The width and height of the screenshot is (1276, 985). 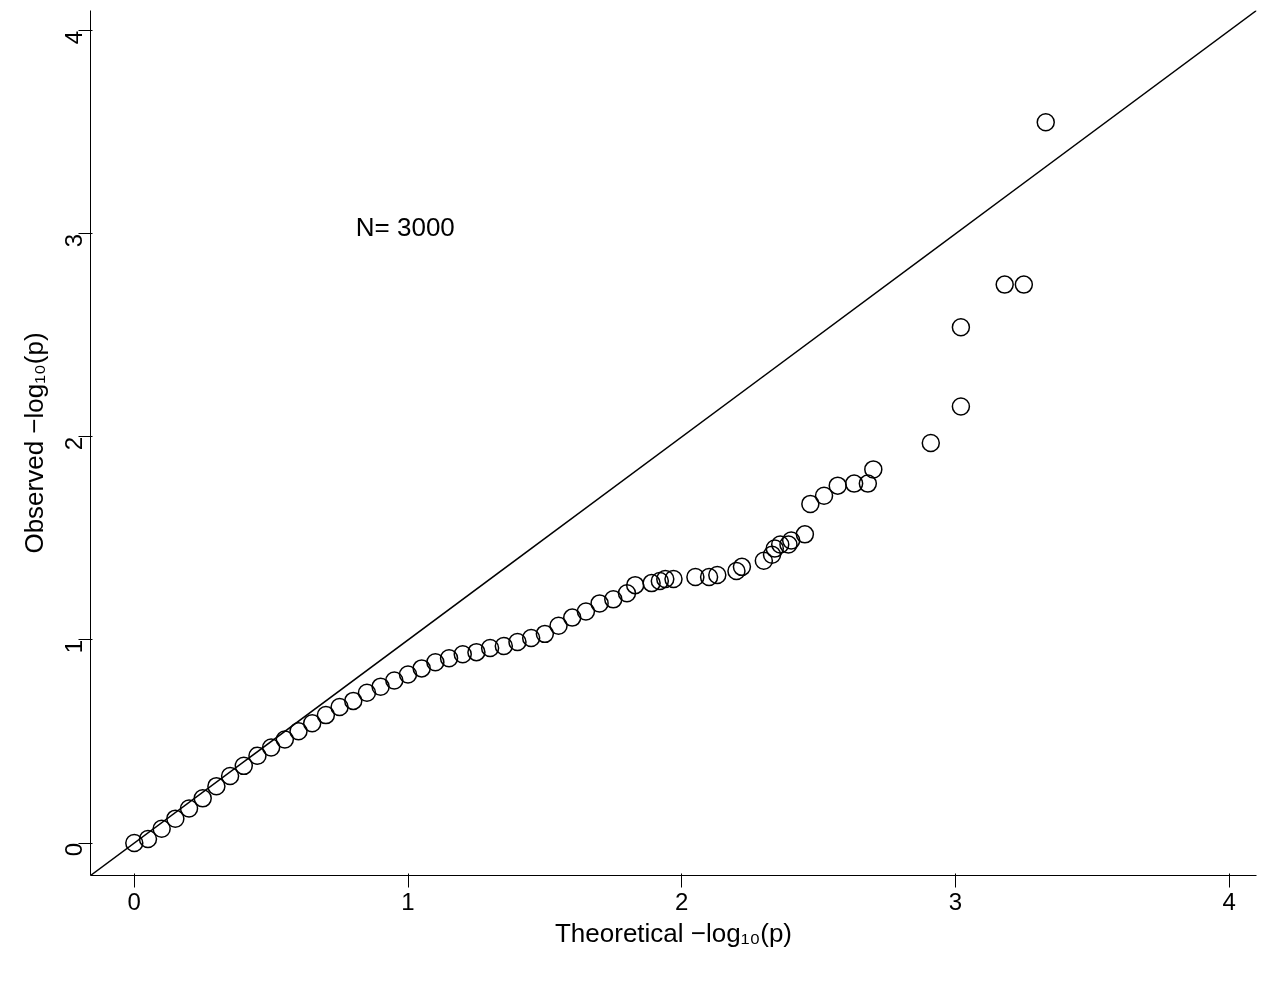 I want to click on y-tick-label: 2, so click(x=73, y=443).